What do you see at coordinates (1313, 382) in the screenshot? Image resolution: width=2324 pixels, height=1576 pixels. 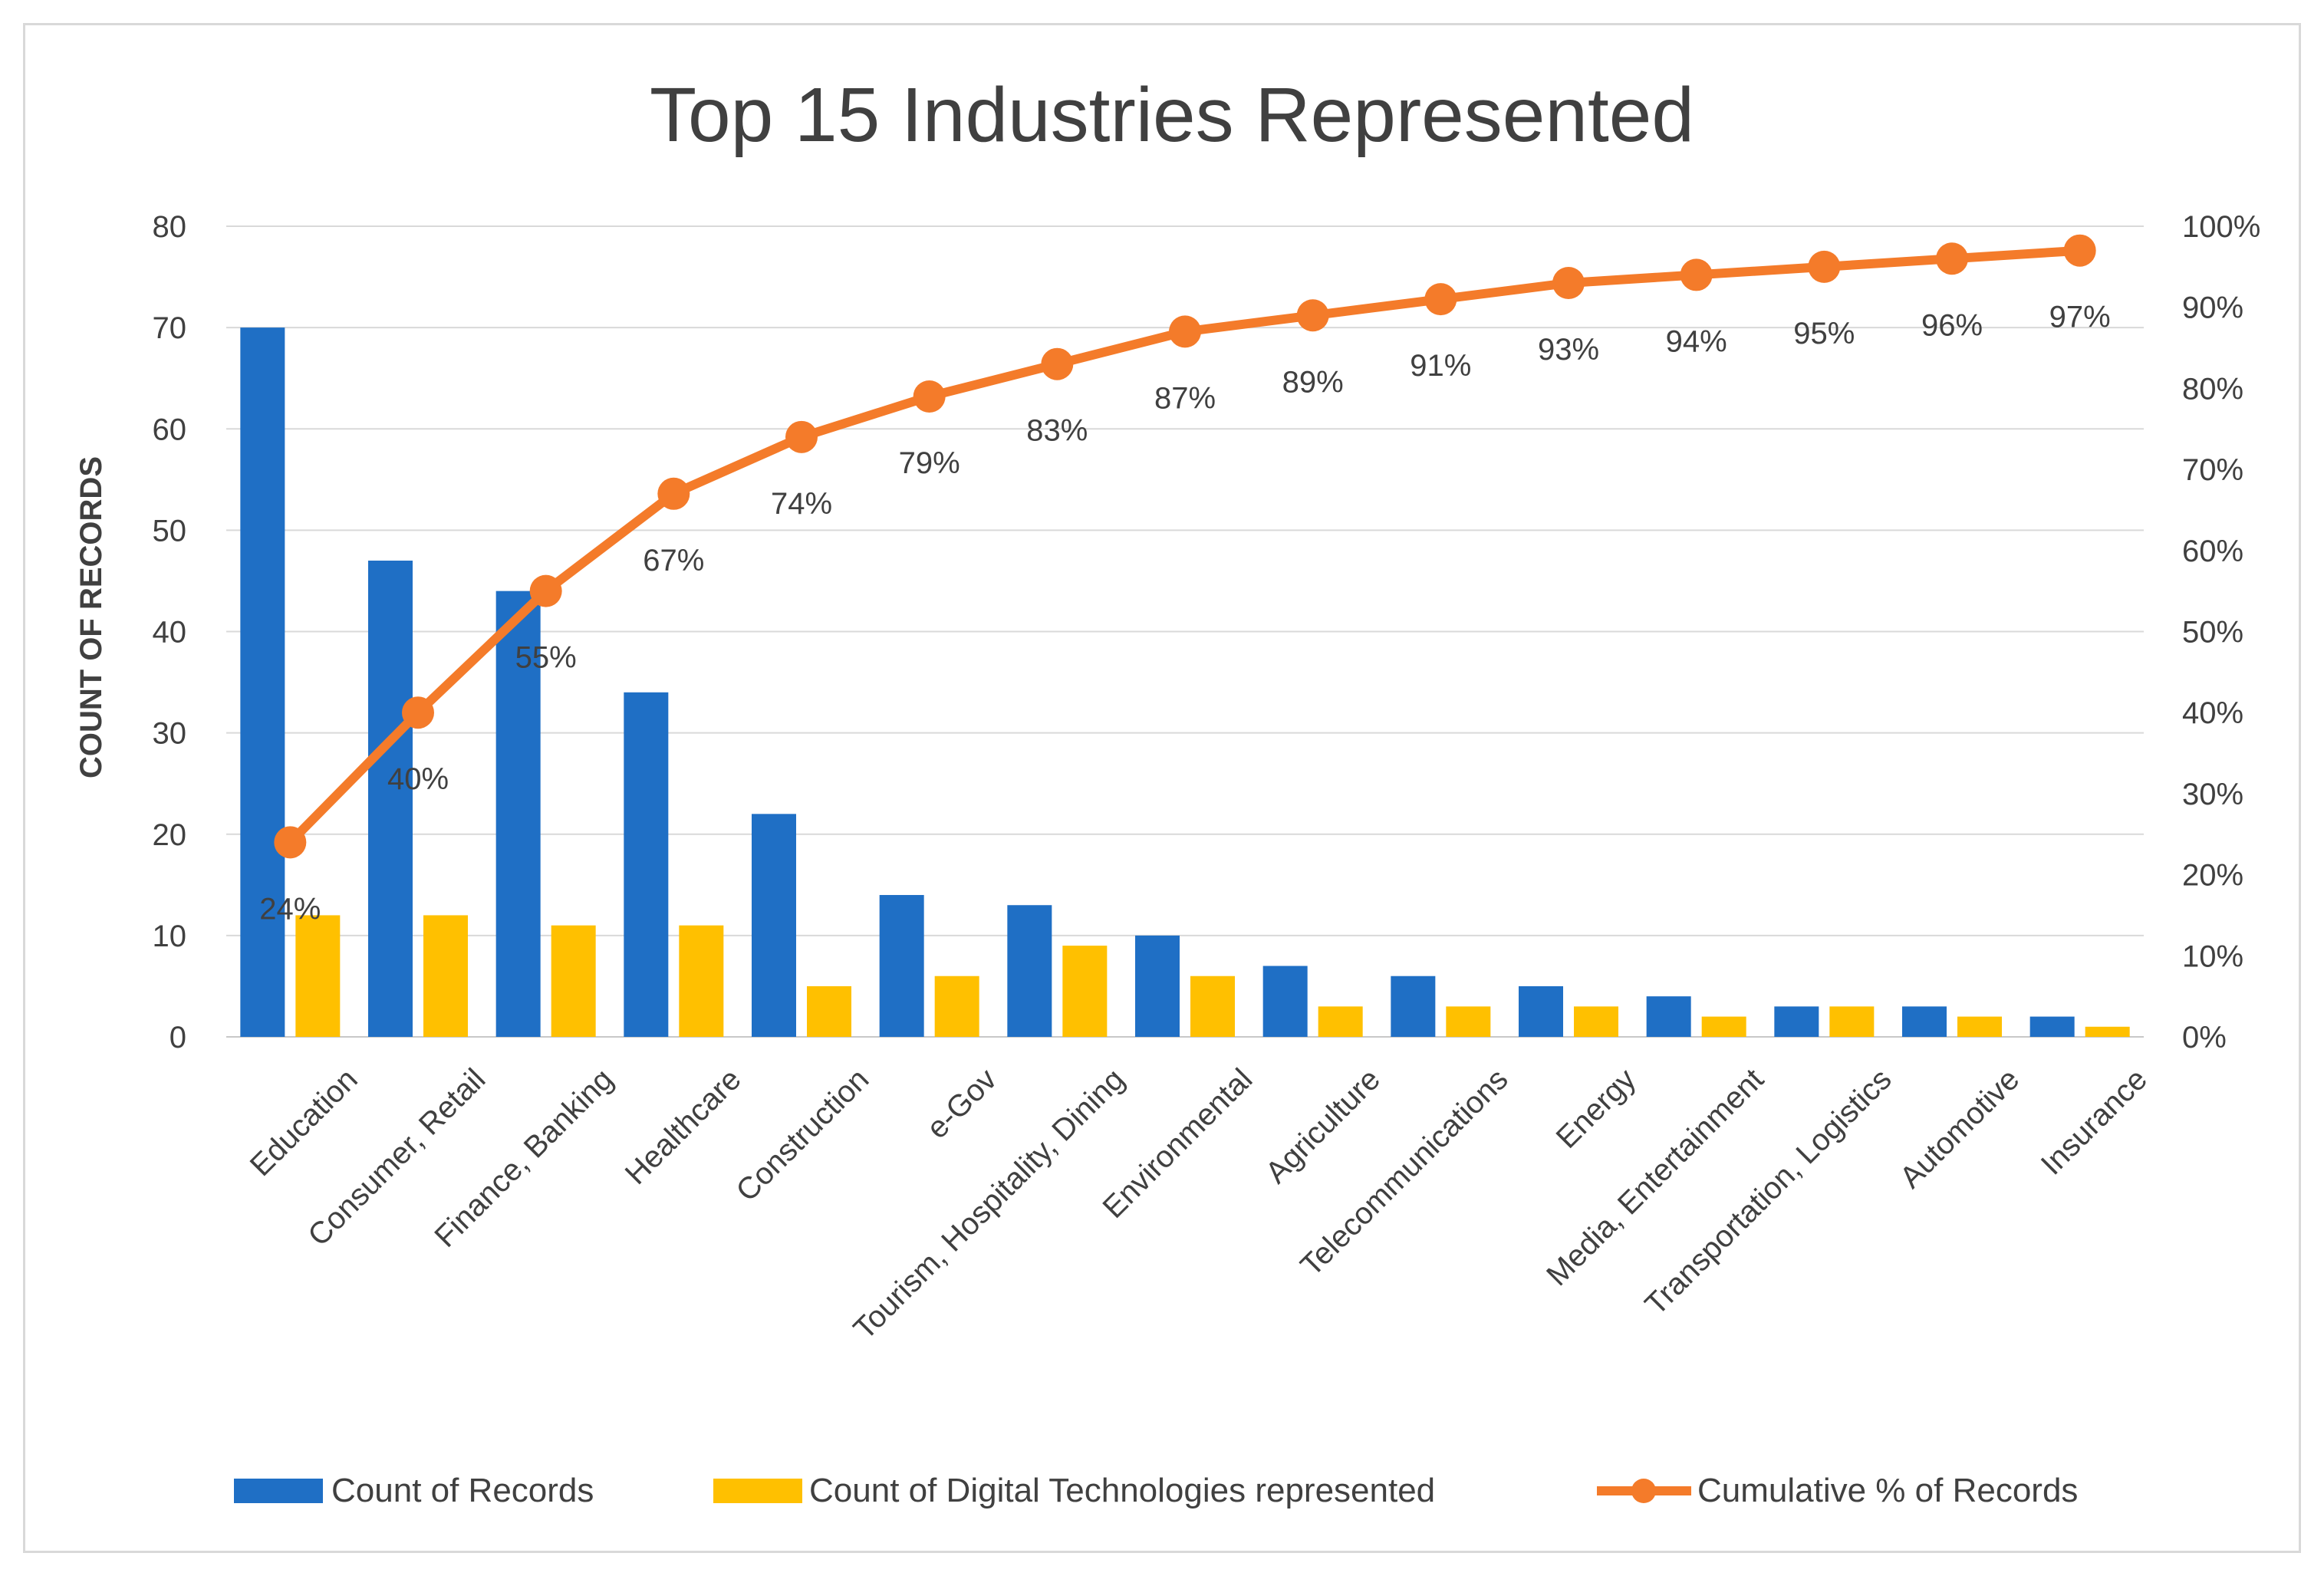 I see `cumulative-data-label: 89%` at bounding box center [1313, 382].